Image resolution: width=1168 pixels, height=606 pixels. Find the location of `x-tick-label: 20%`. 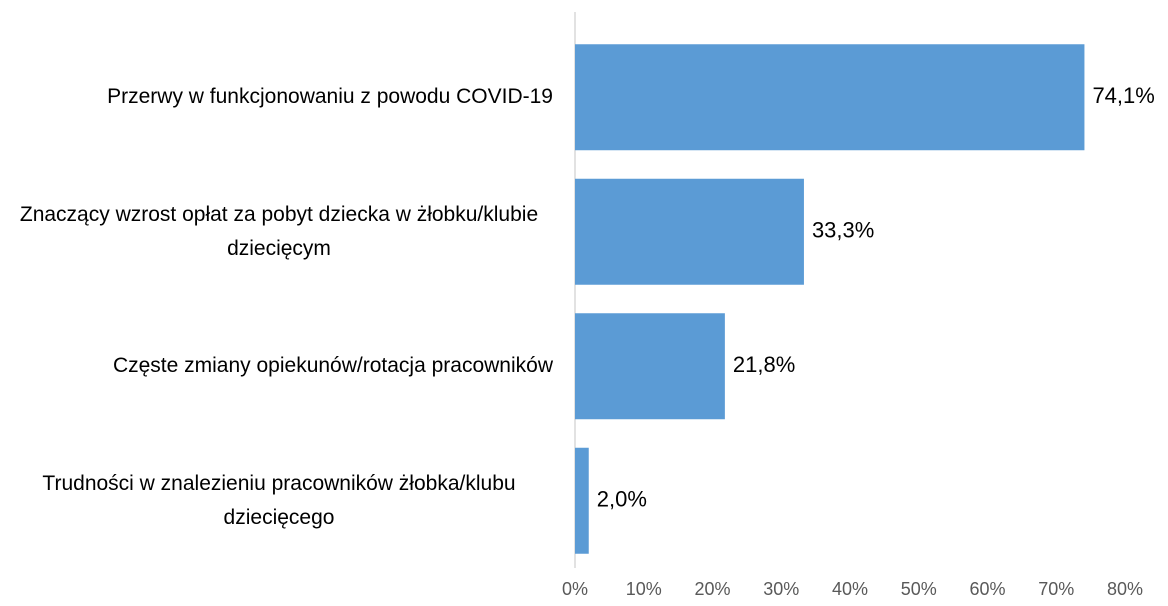

x-tick-label: 20% is located at coordinates (712, 589).